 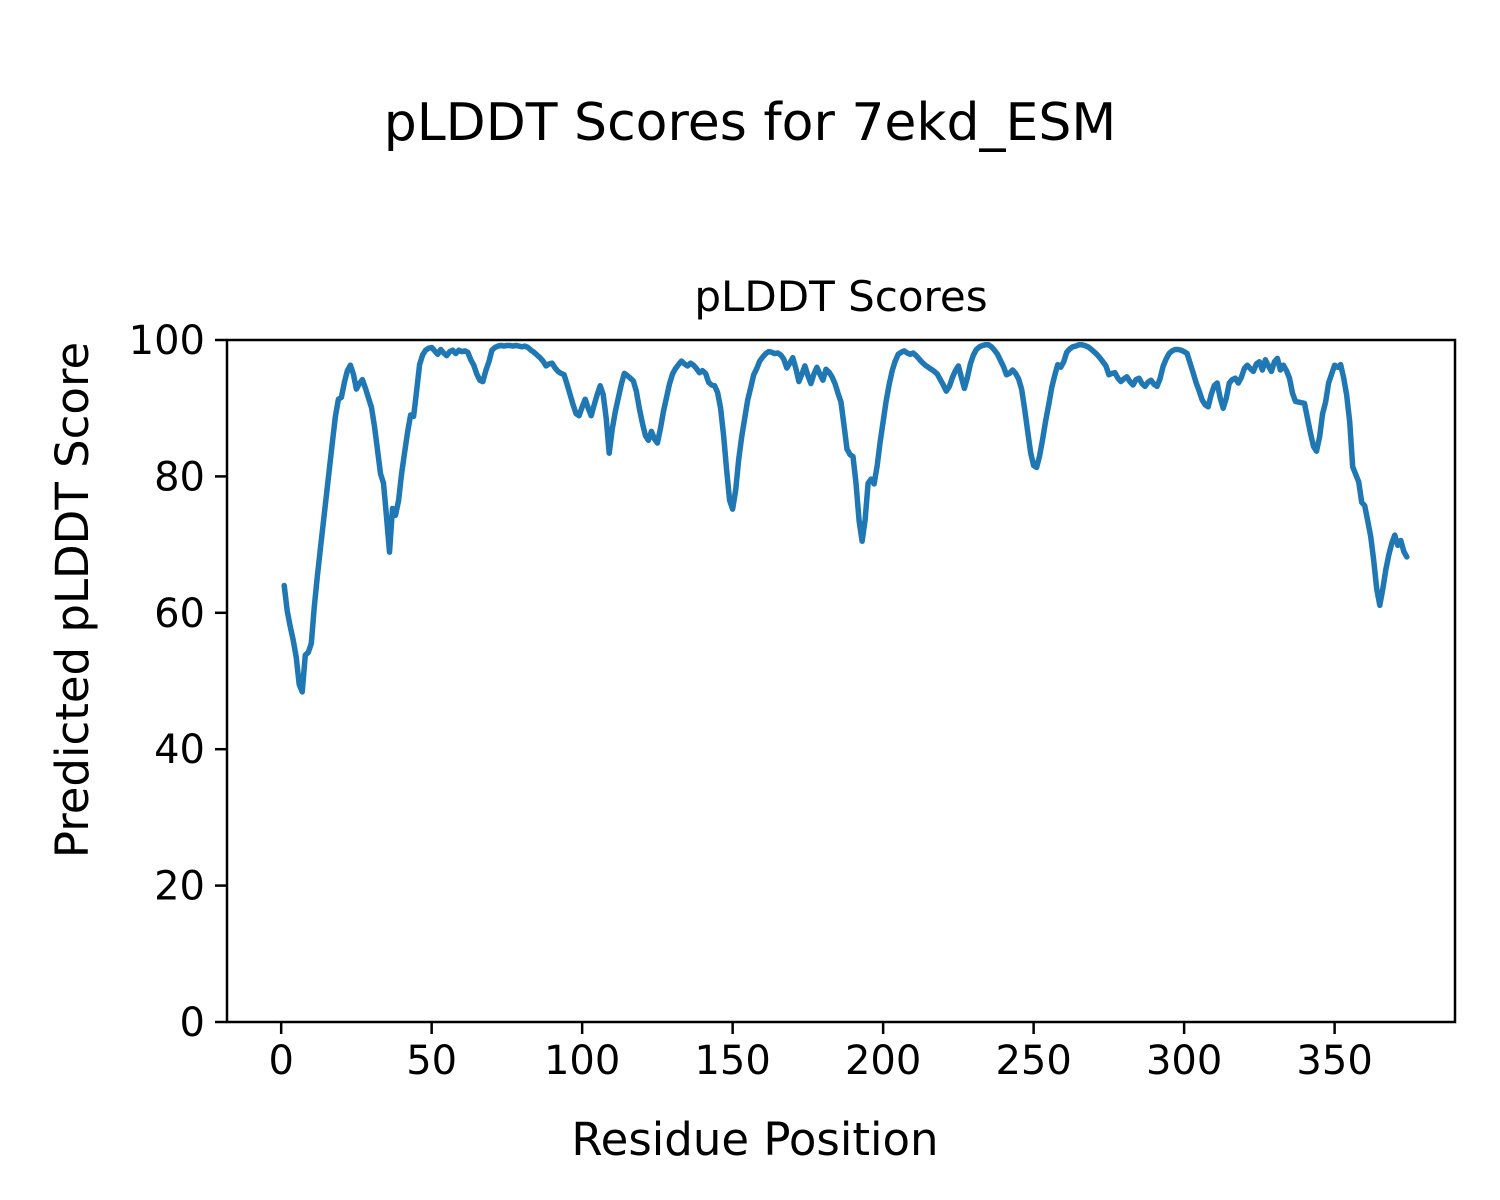 What do you see at coordinates (1033, 1061) in the screenshot?
I see `x-tick-label: 250` at bounding box center [1033, 1061].